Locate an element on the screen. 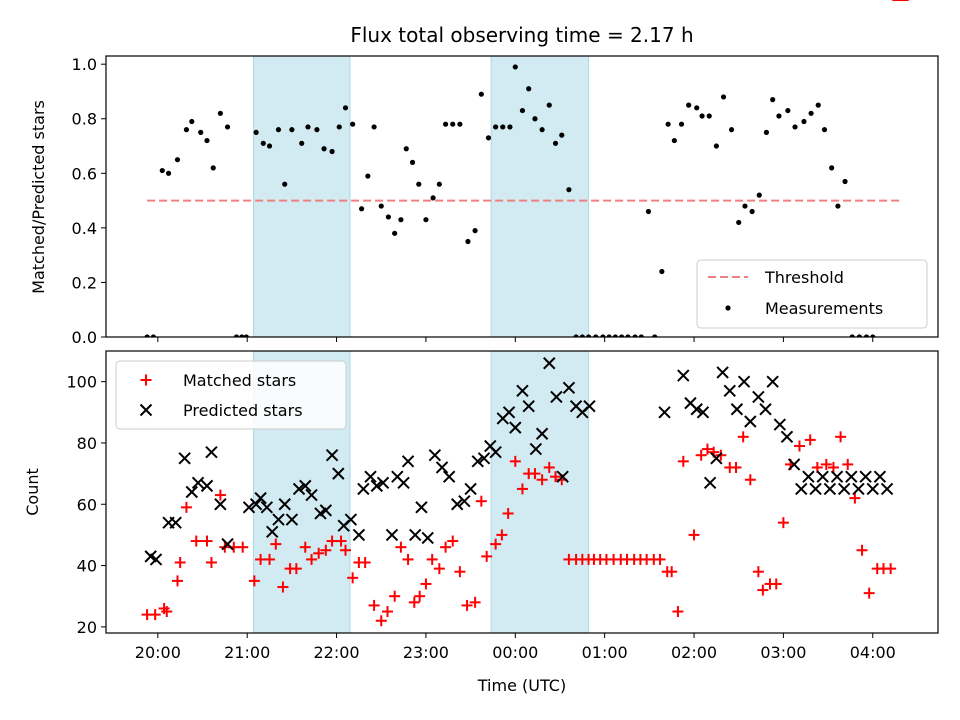  chart-title: Flux total observing time = 2.17 h is located at coordinates (521, 35).